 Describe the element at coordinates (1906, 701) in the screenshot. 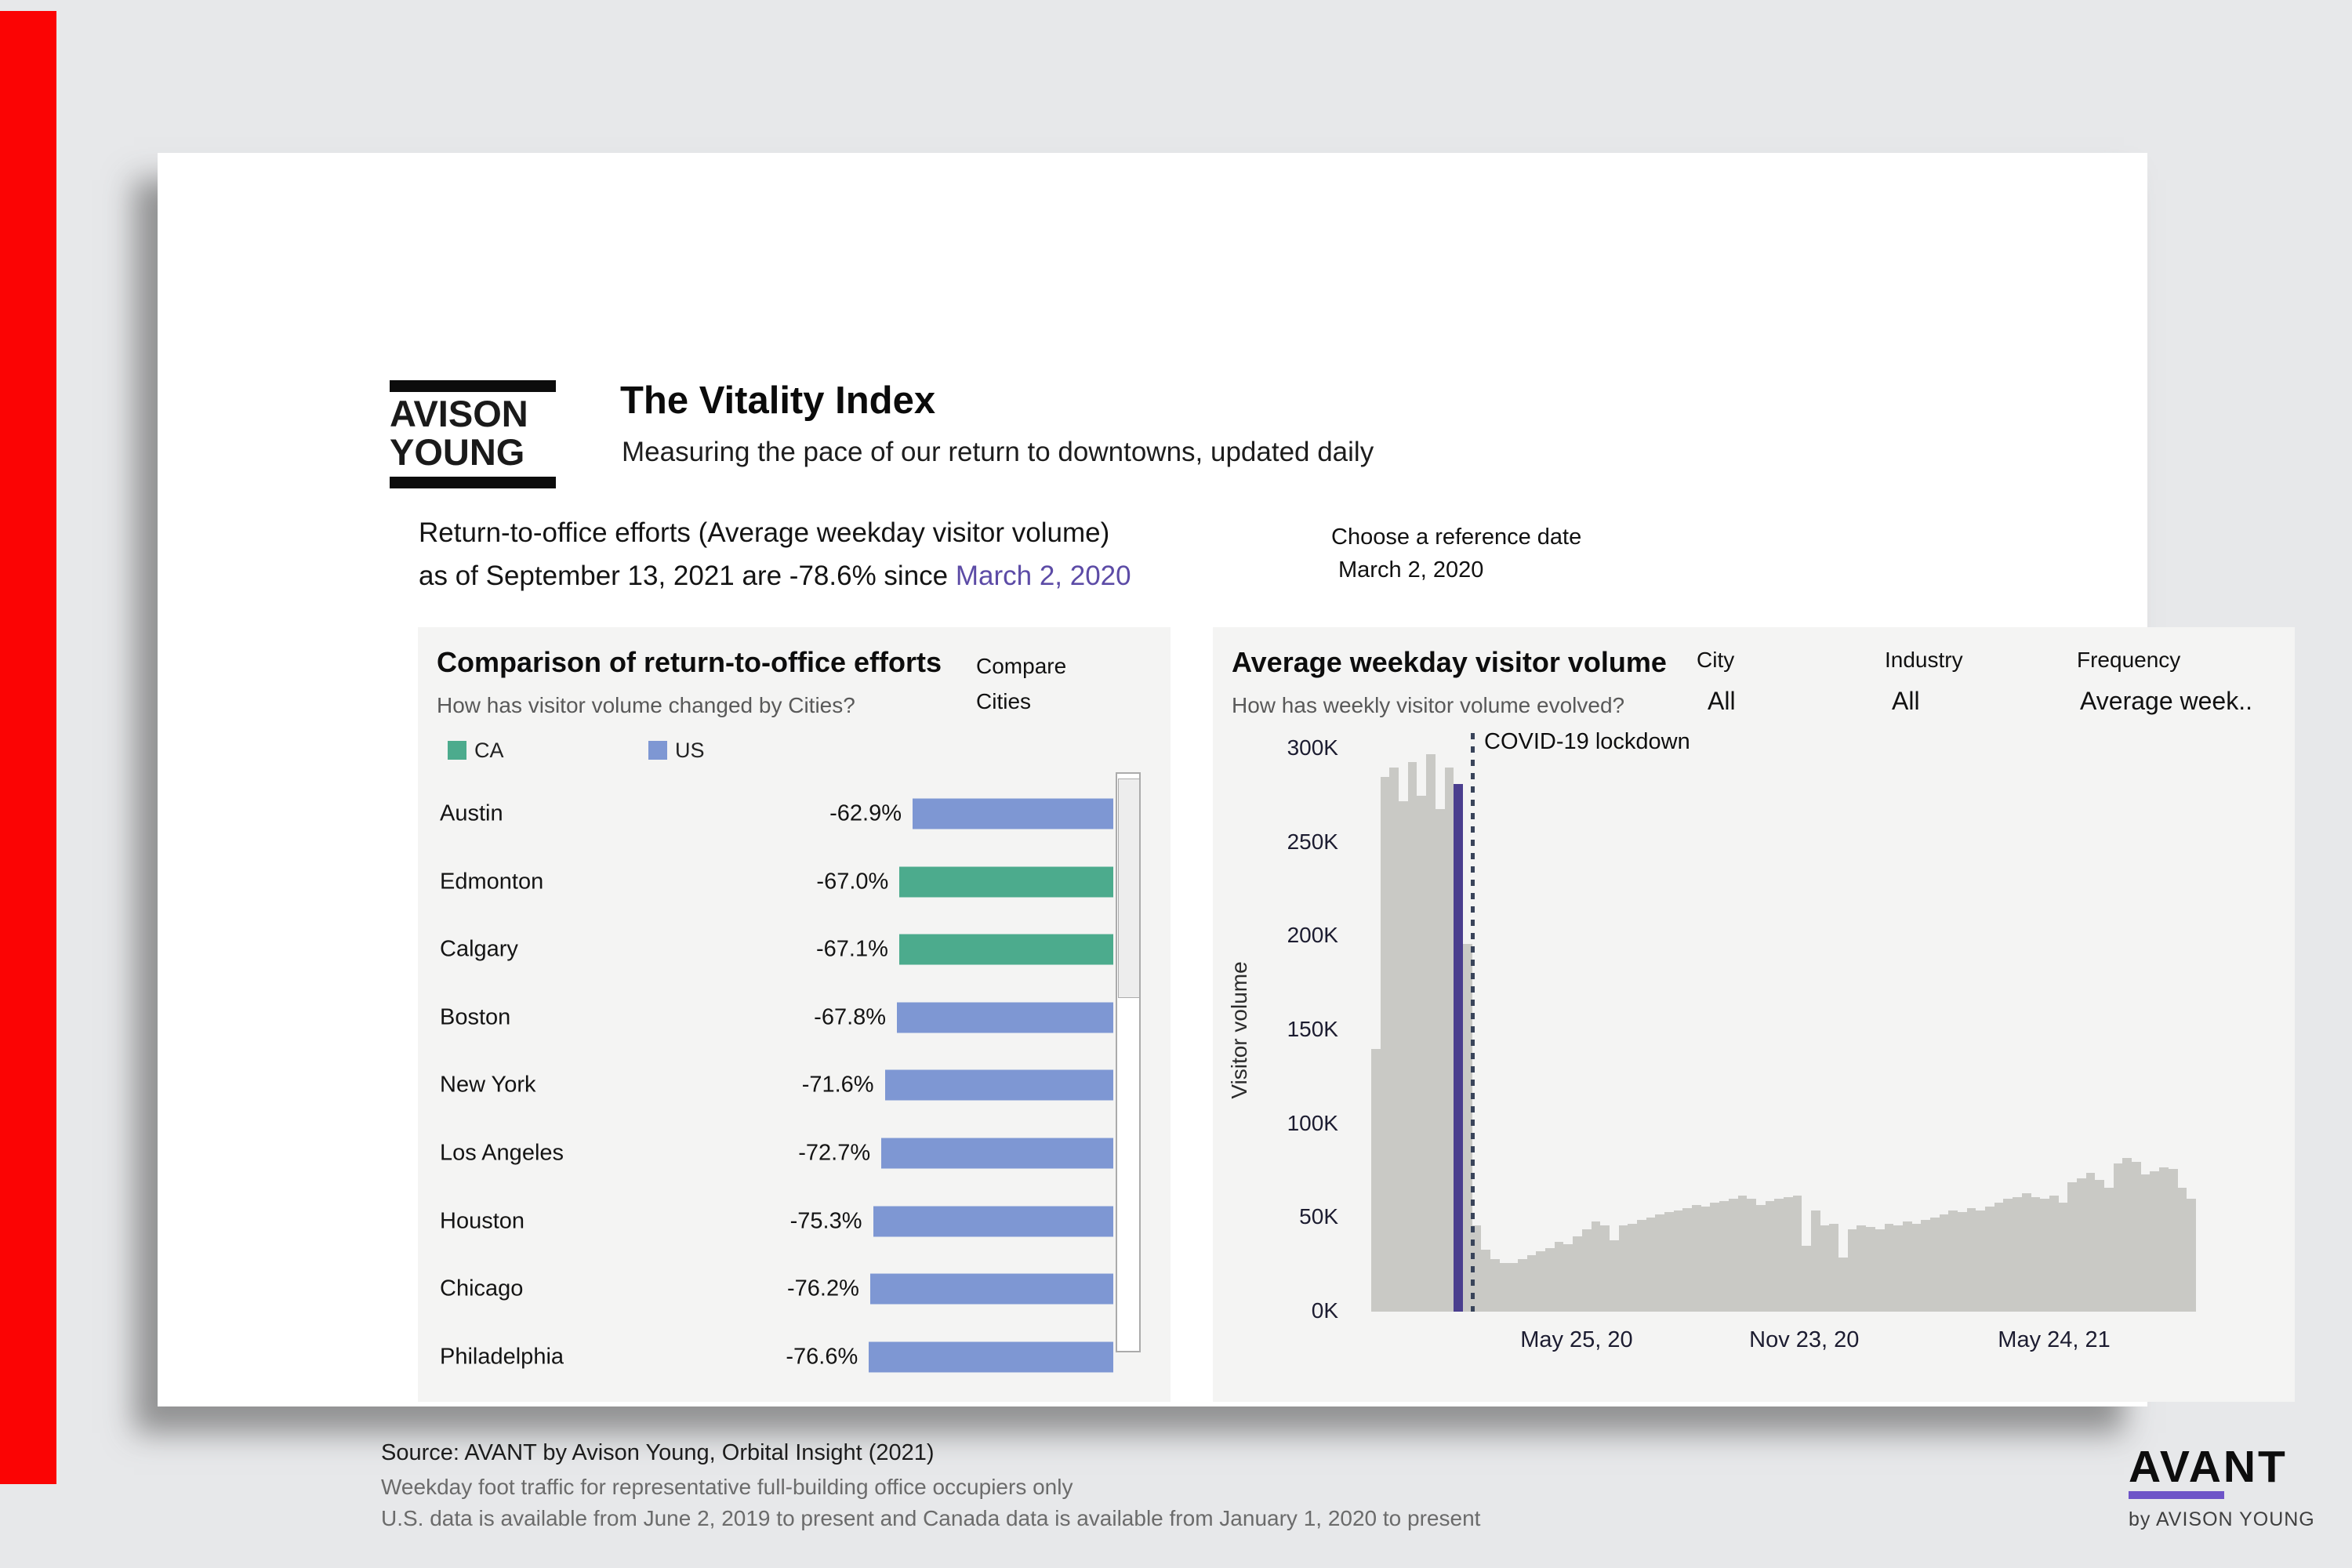

I see `filter-industry-dropdown: All` at that location.